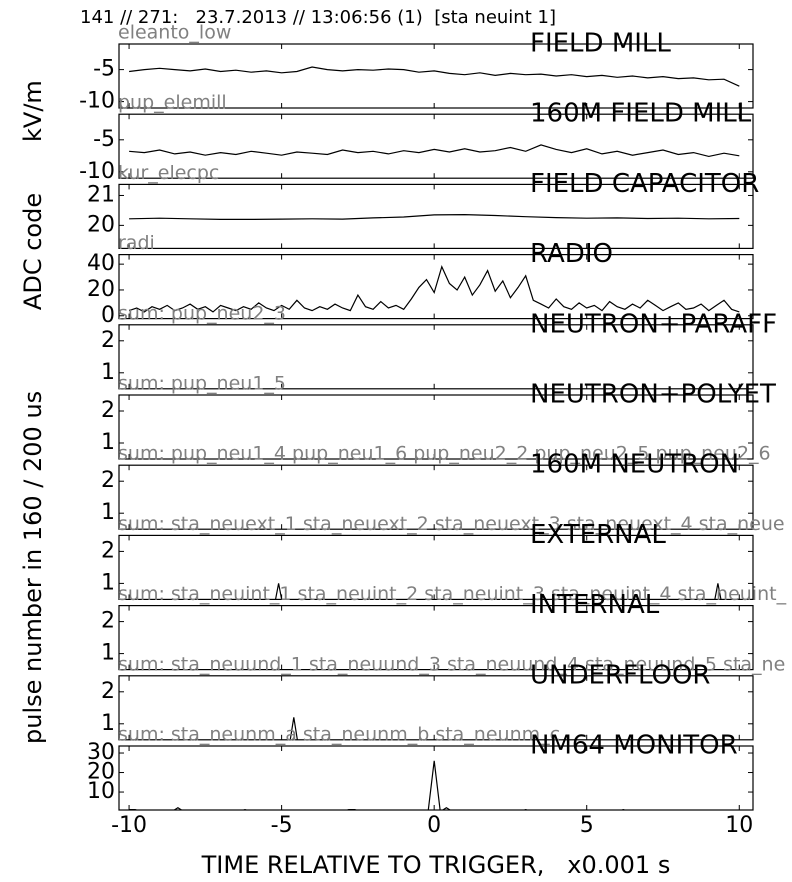 This screenshot has height=882, width=792. I want to click on source-label: sum: pup_neu2_3, so click(202, 313).